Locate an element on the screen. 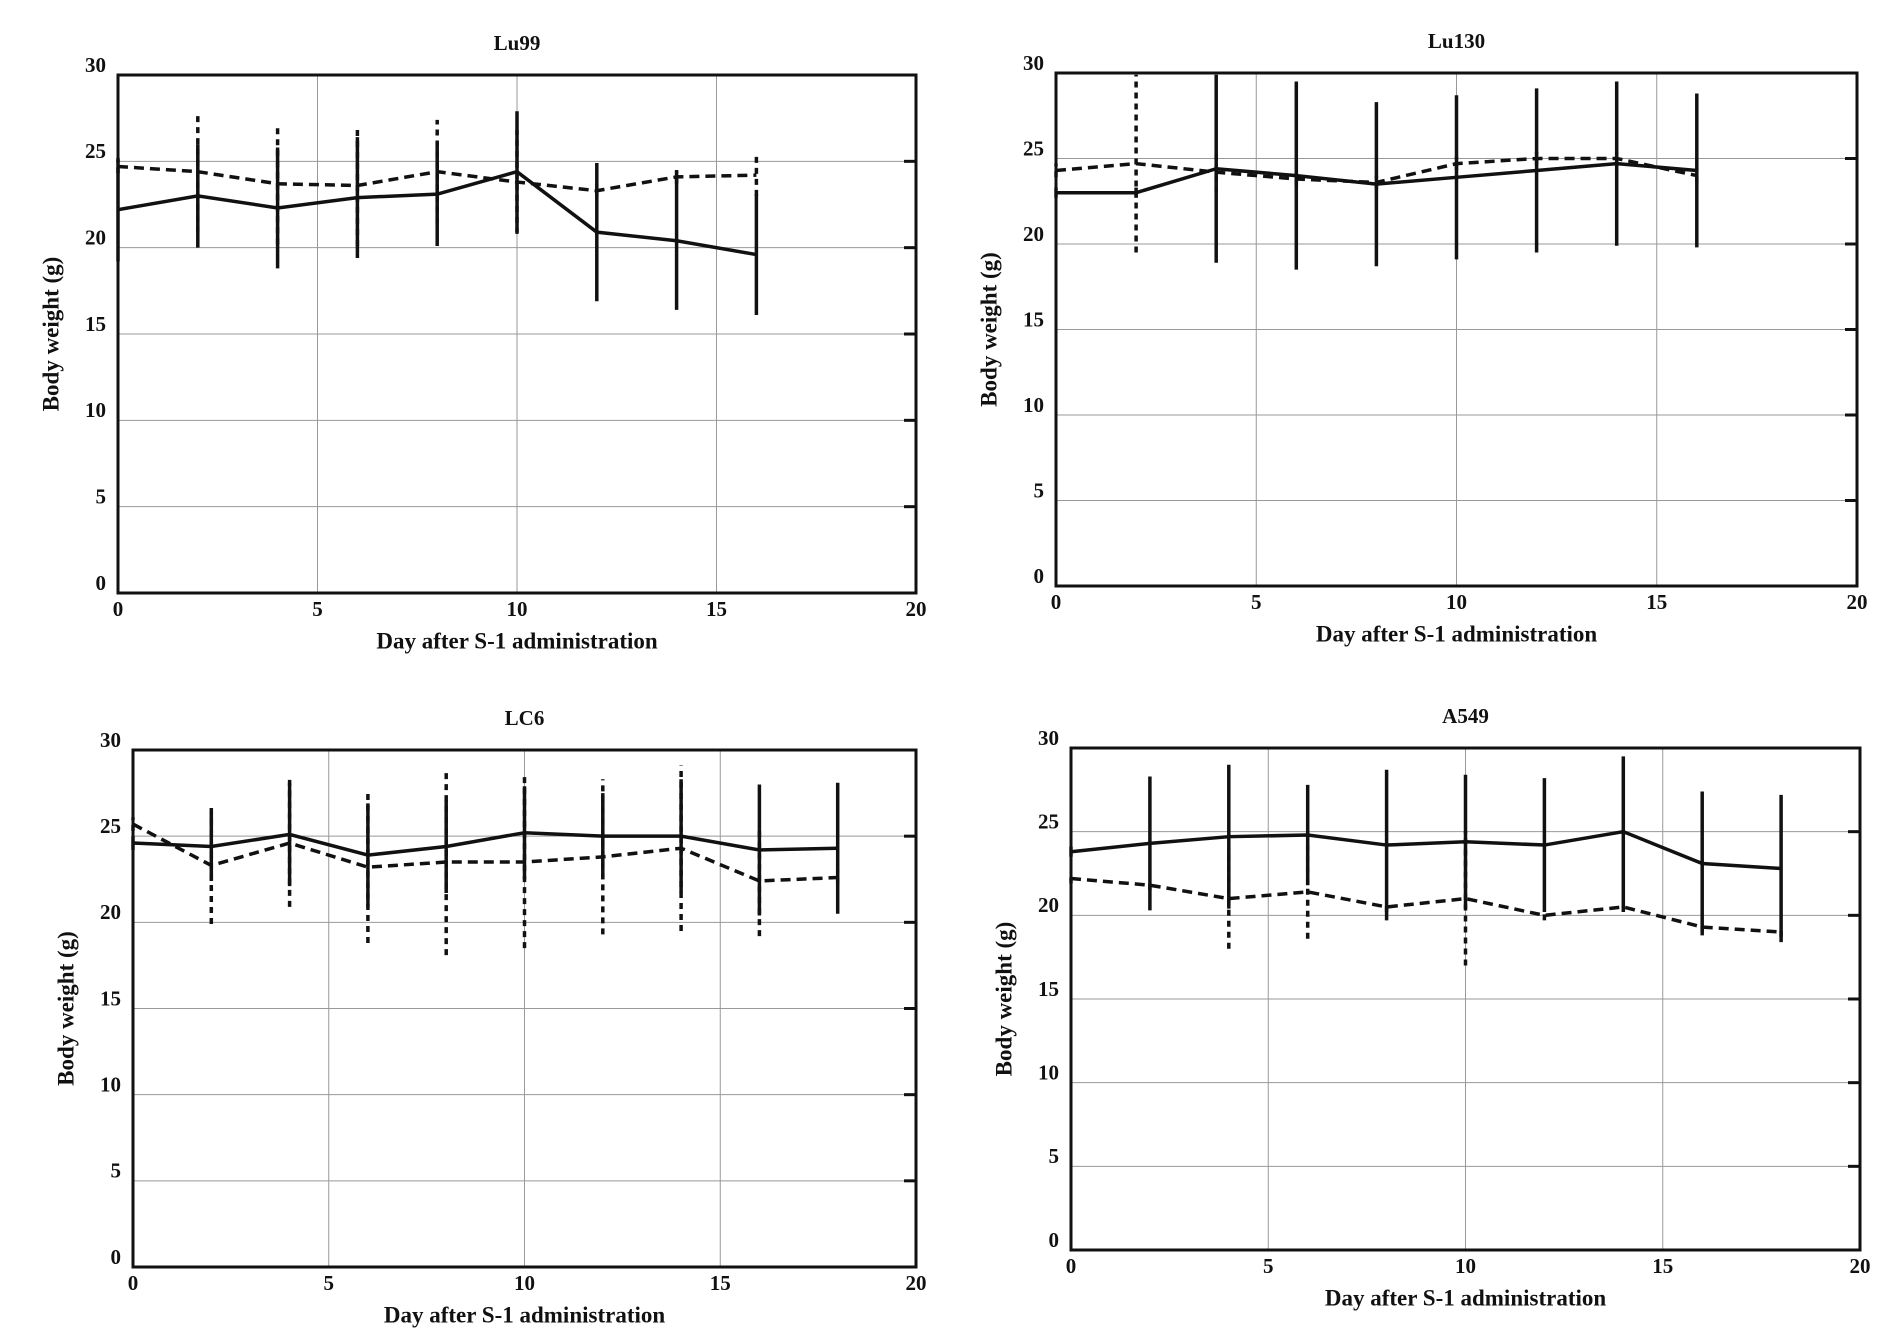  chart-title: A549 is located at coordinates (1465, 716).